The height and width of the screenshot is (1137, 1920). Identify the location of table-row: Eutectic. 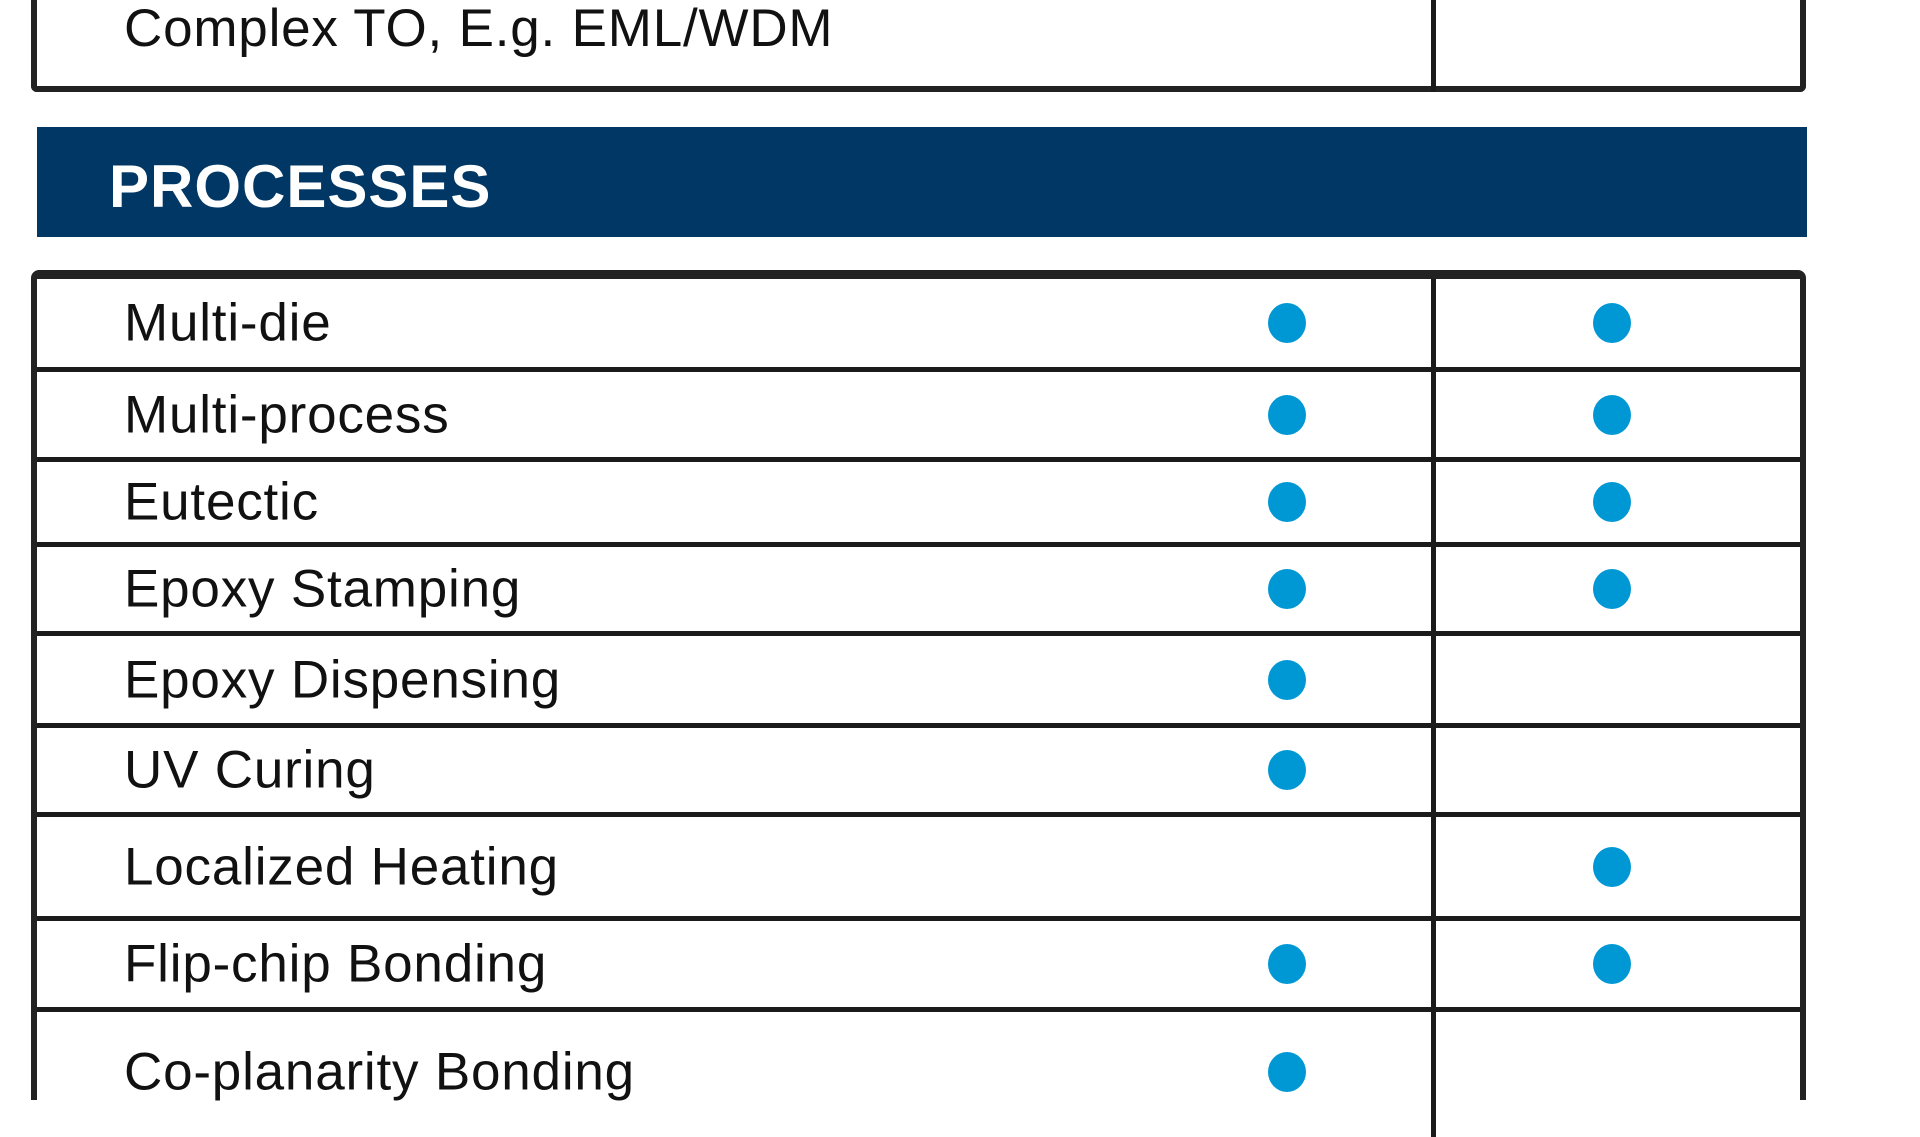
(918, 504).